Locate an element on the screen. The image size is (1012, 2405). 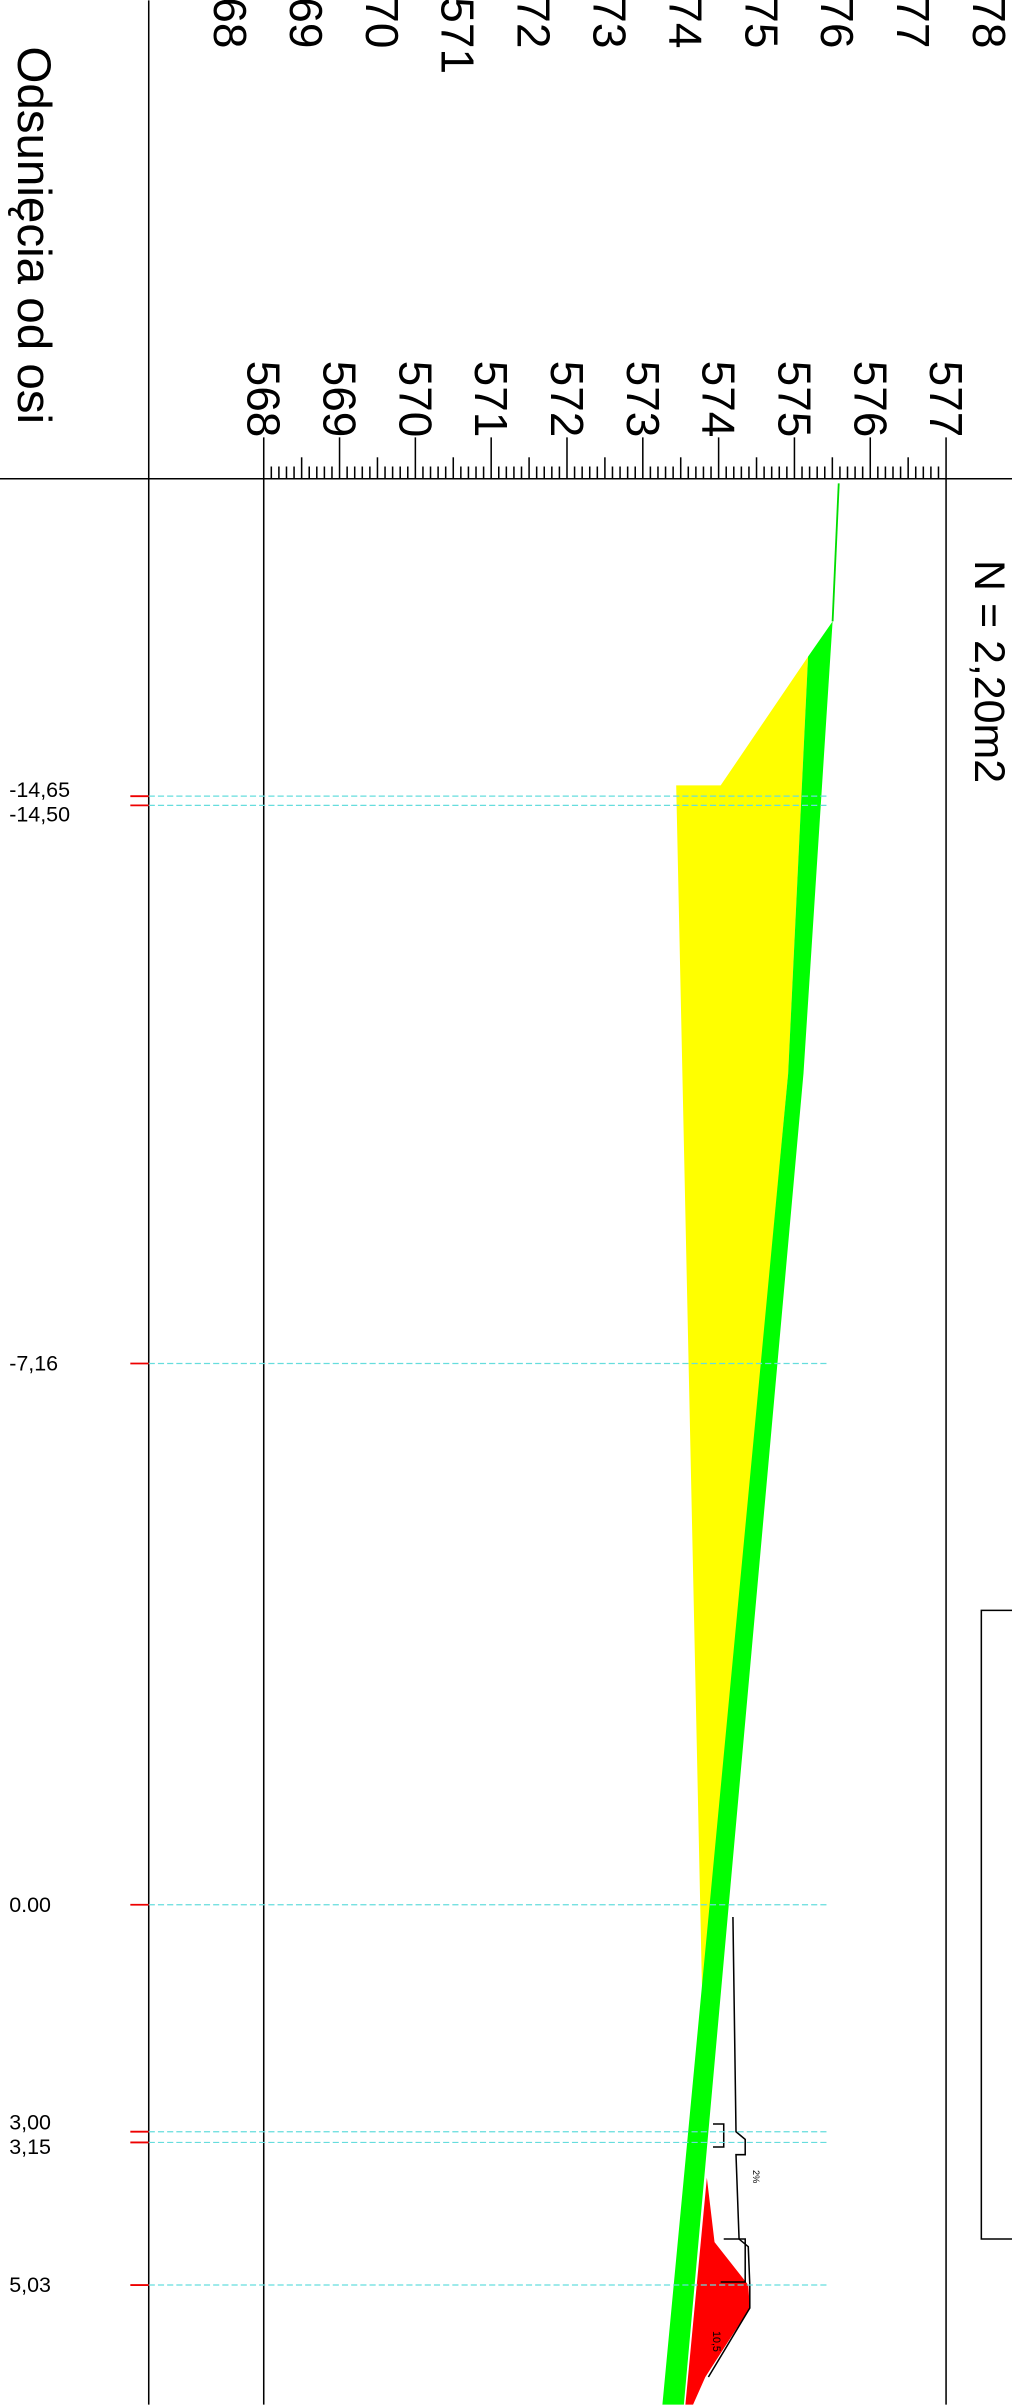
elevation-label-top: 72 is located at coordinates (534, 24).